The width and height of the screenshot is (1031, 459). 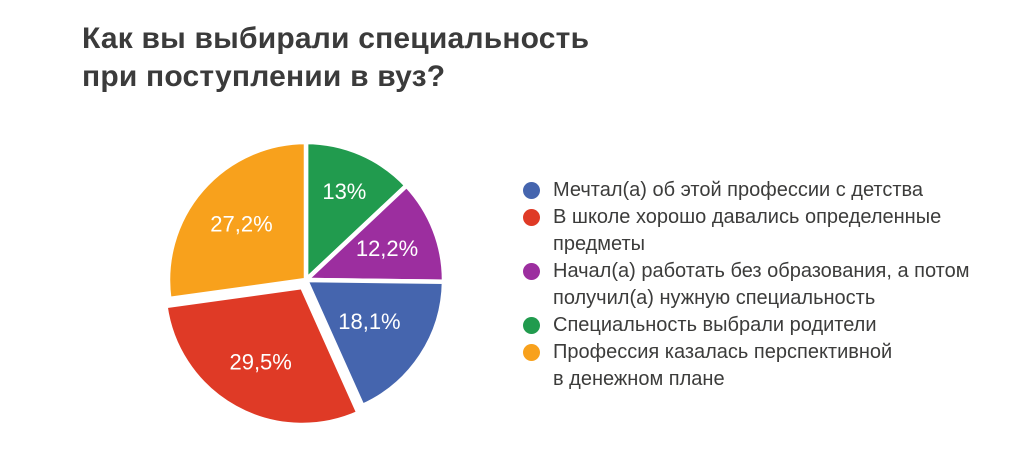 I want to click on pie-slice-label-good-school-subjects: 29,5%, so click(x=260, y=361).